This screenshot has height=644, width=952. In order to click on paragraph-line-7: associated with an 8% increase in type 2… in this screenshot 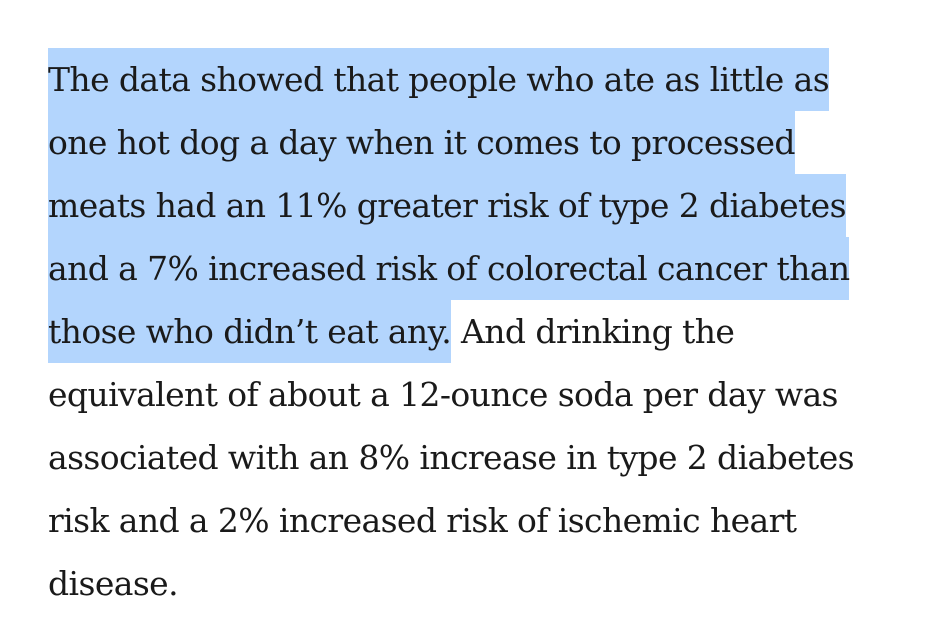, I will do `click(488, 457)`.